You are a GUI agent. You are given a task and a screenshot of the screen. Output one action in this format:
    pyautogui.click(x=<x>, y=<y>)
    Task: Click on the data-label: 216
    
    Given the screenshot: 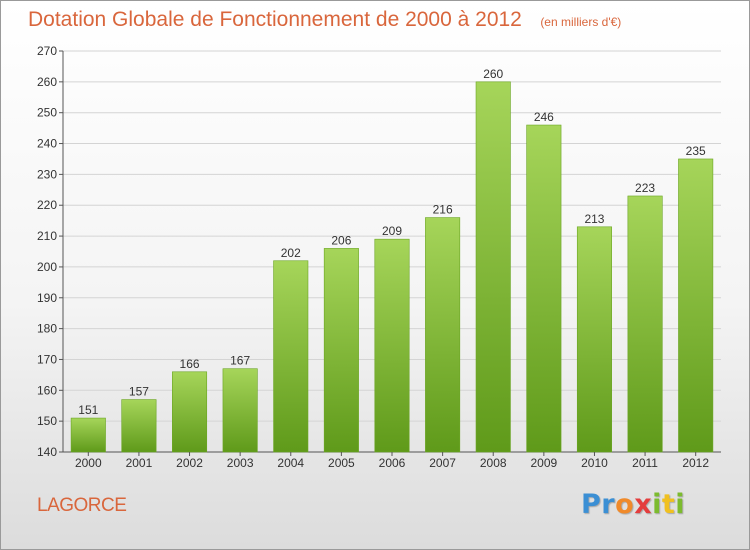 What is the action you would take?
    pyautogui.click(x=443, y=210)
    